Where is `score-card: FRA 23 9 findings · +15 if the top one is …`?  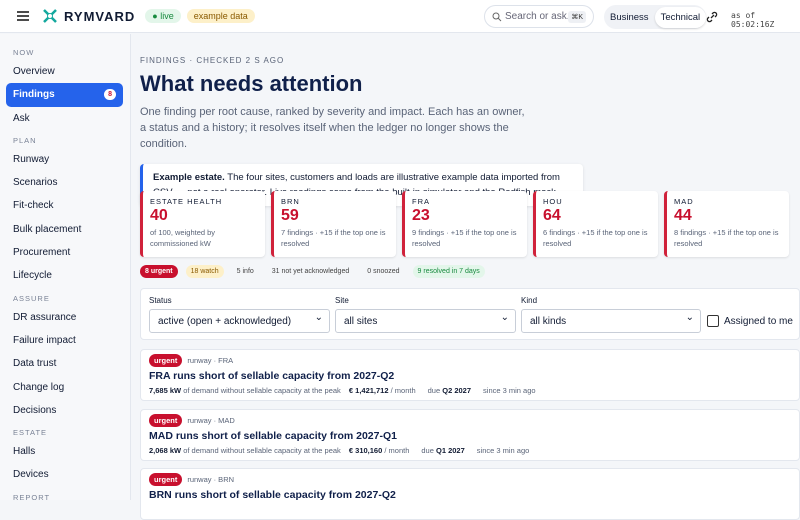 score-card: FRA 23 9 findings · +15 if the top one is … is located at coordinates (464, 224).